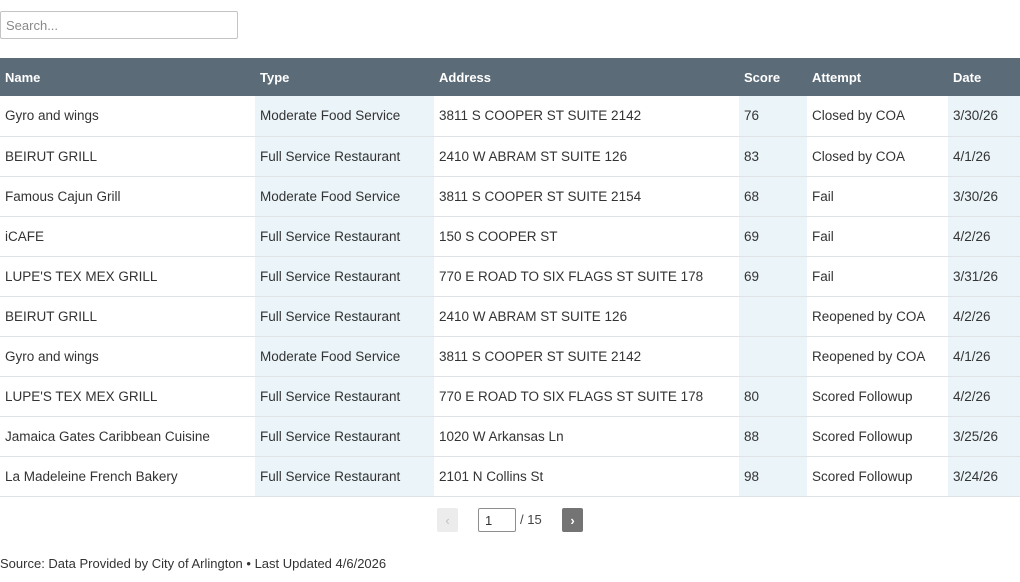 The width and height of the screenshot is (1020, 582). What do you see at coordinates (572, 520) in the screenshot?
I see `next-page-button: ›` at bounding box center [572, 520].